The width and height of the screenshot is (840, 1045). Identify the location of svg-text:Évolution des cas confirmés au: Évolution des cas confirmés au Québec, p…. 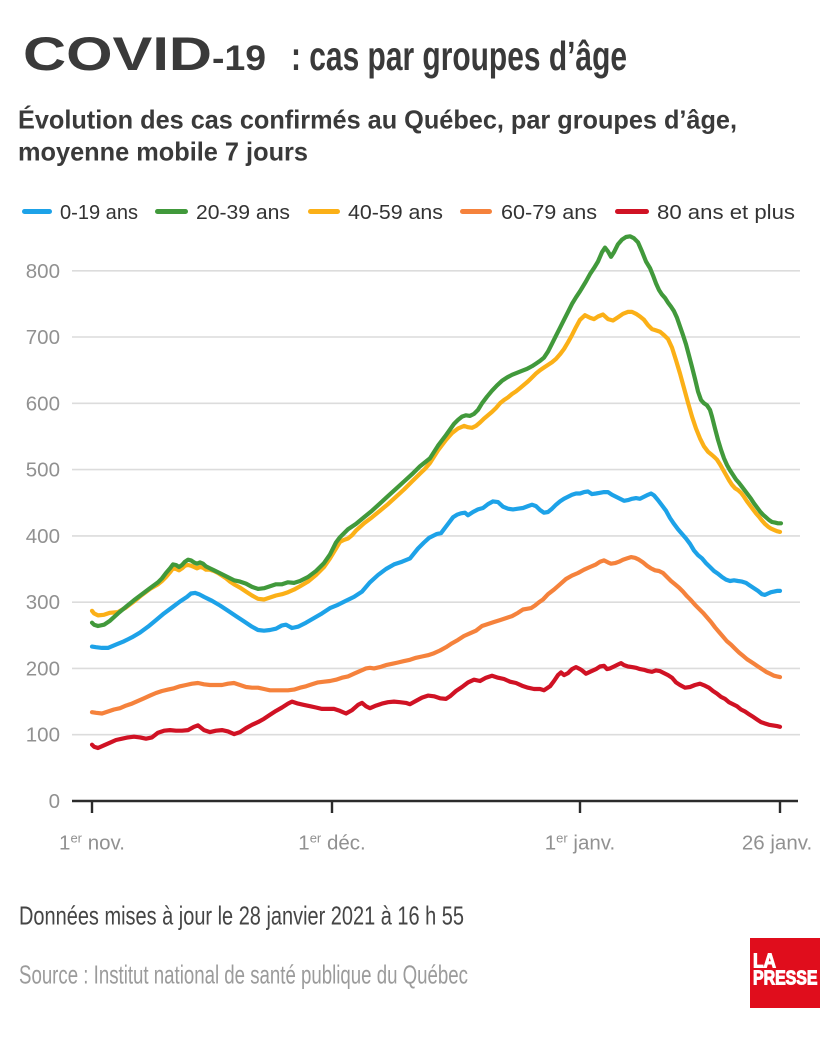
(377, 120).